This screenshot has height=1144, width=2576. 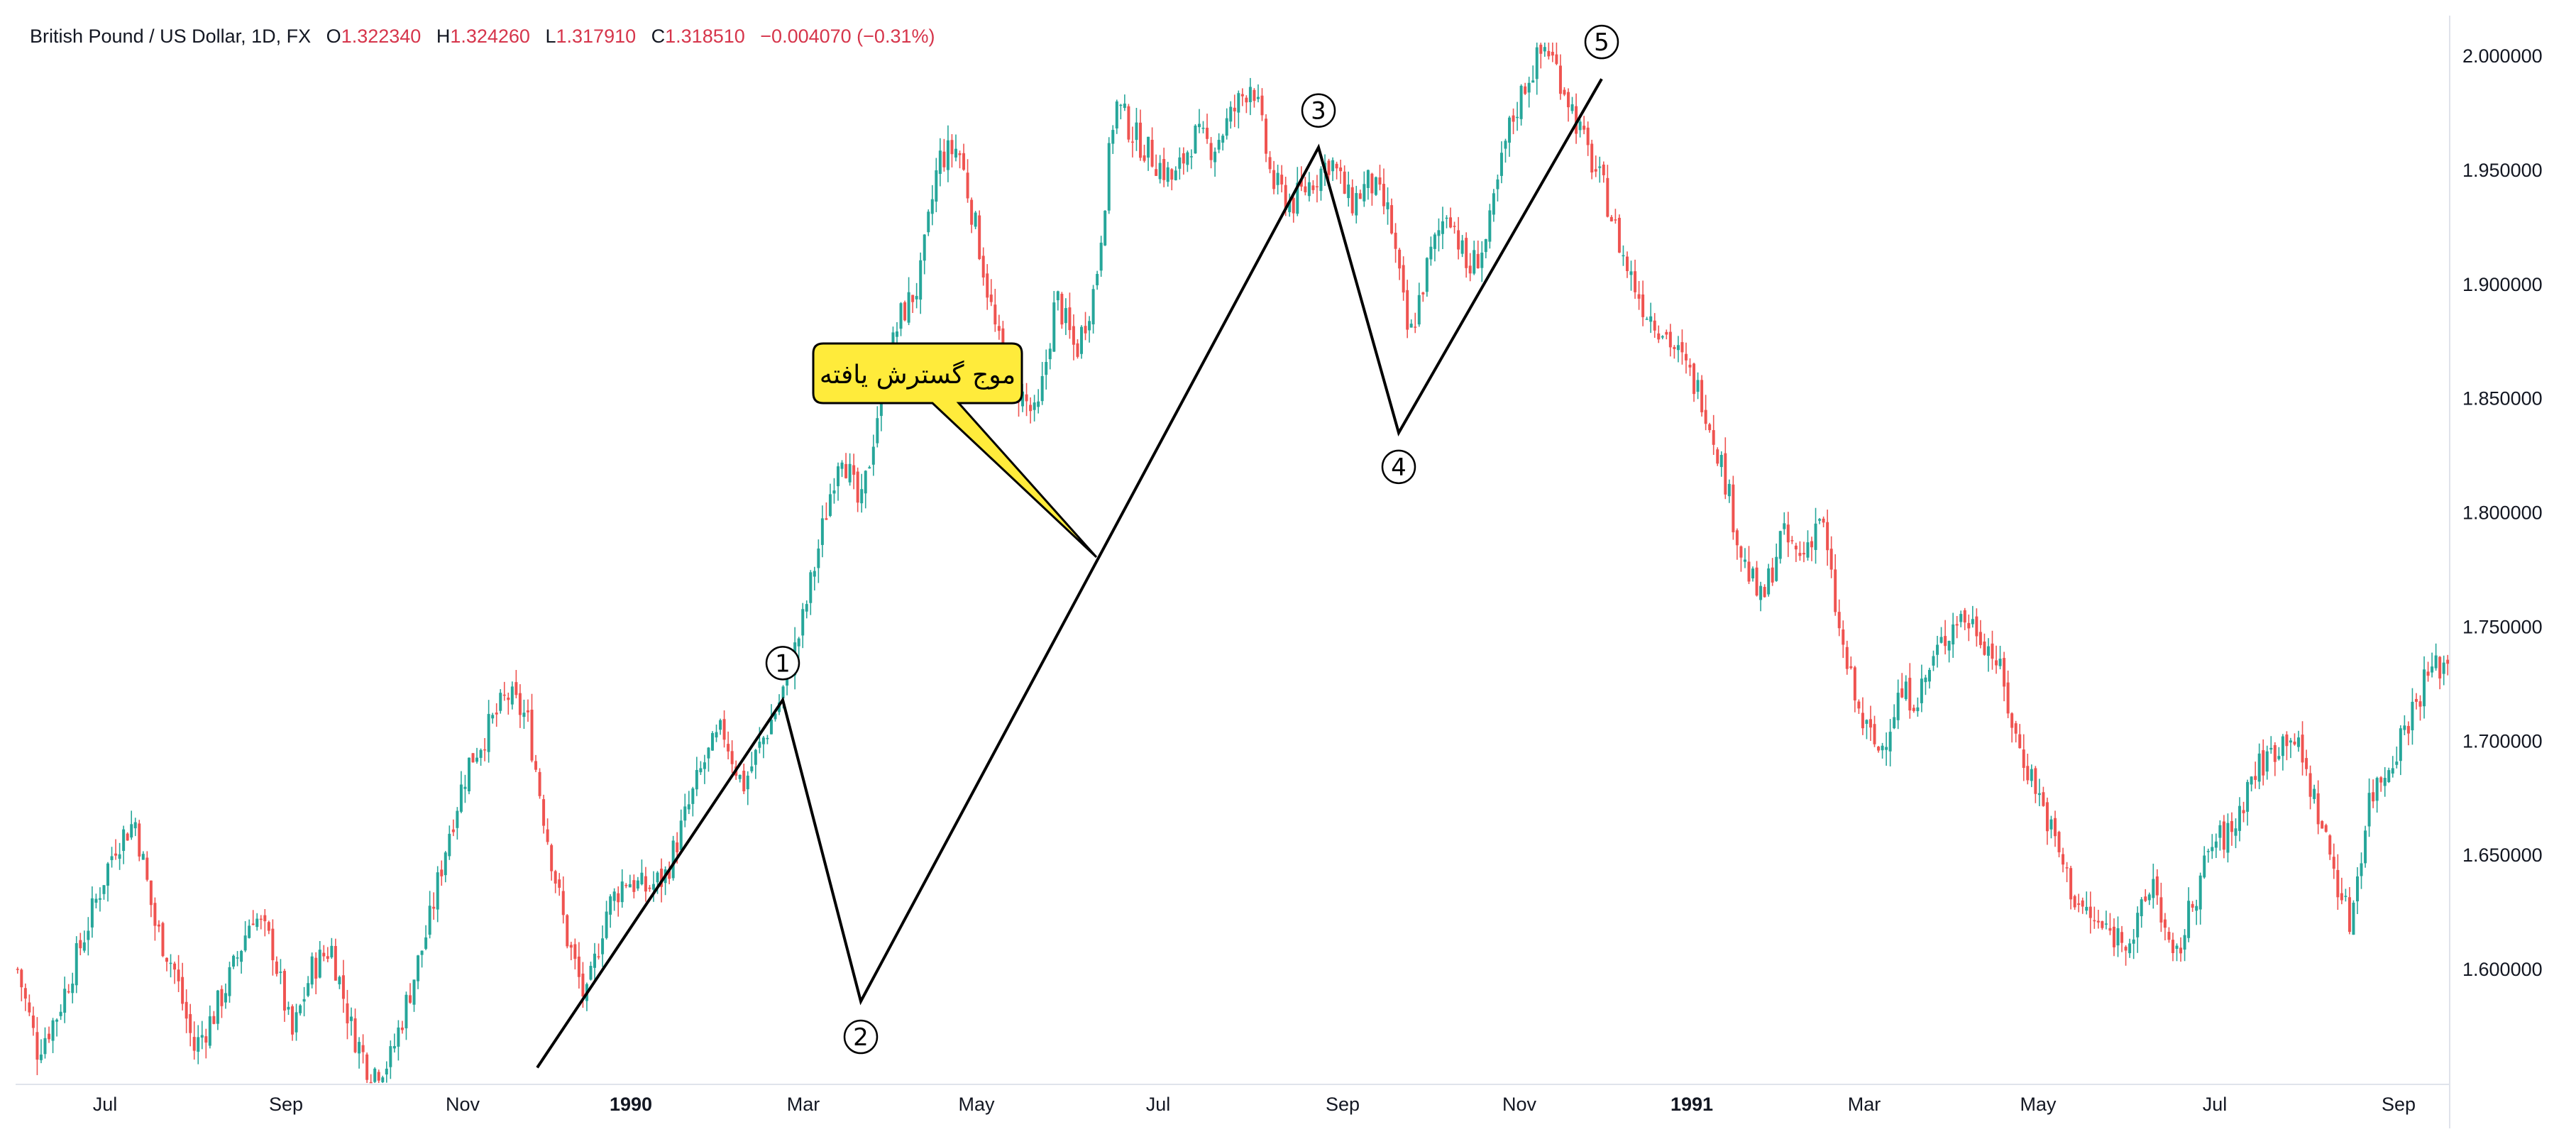 What do you see at coordinates (2502, 741) in the screenshot?
I see `y-tick-label: 1.700000` at bounding box center [2502, 741].